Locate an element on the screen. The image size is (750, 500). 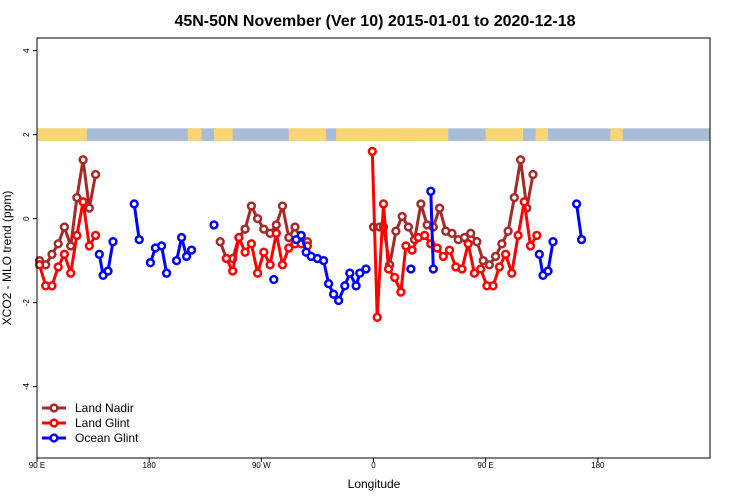
x-tick-label: 90 W is located at coordinates (261, 465).